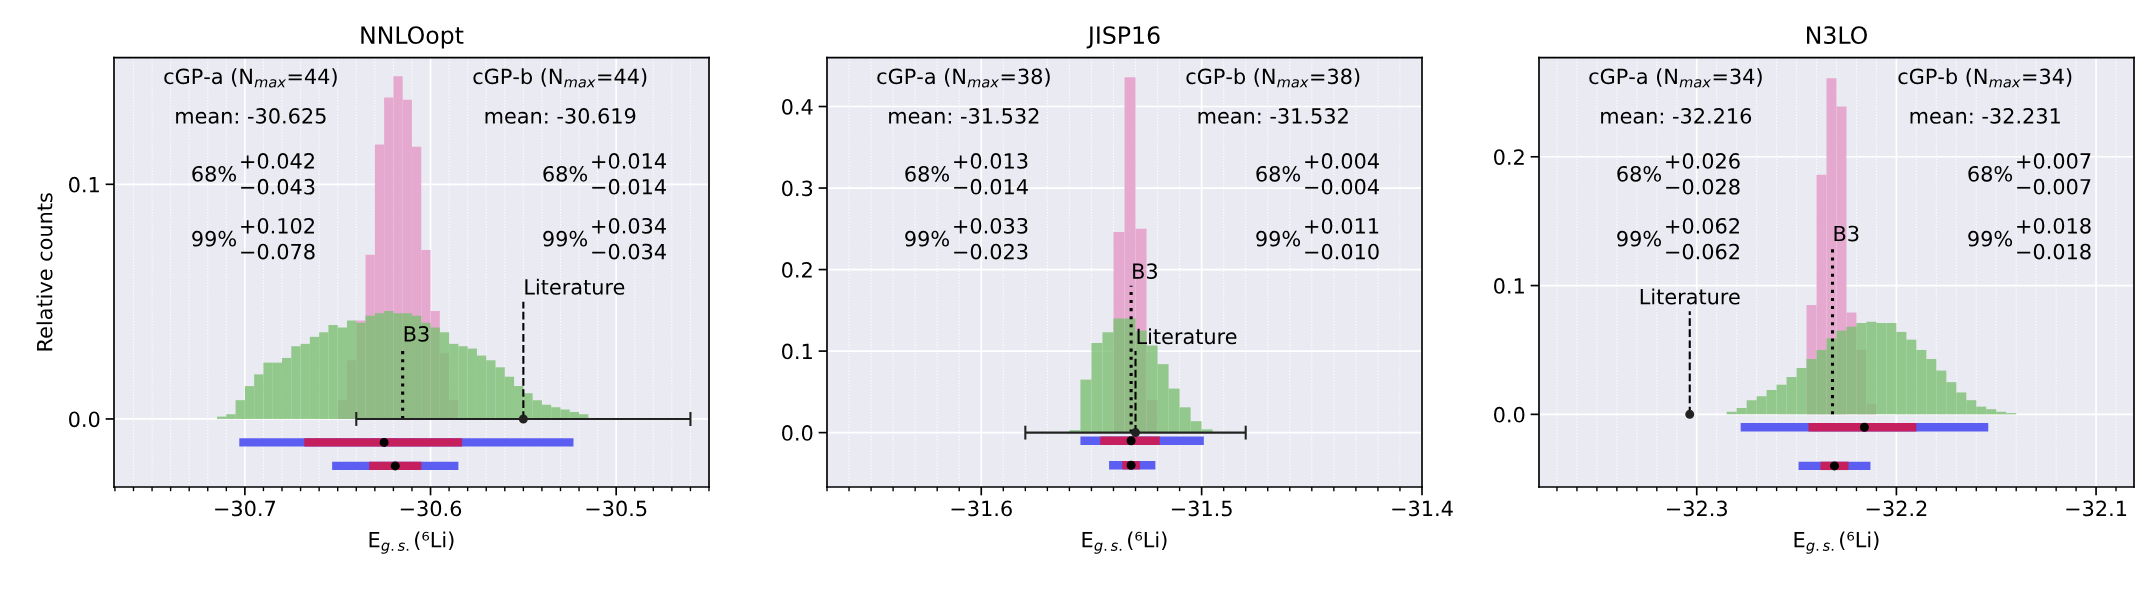  Describe the element at coordinates (1201, 508) in the screenshot. I see `x-tick-label: −31.5` at that location.